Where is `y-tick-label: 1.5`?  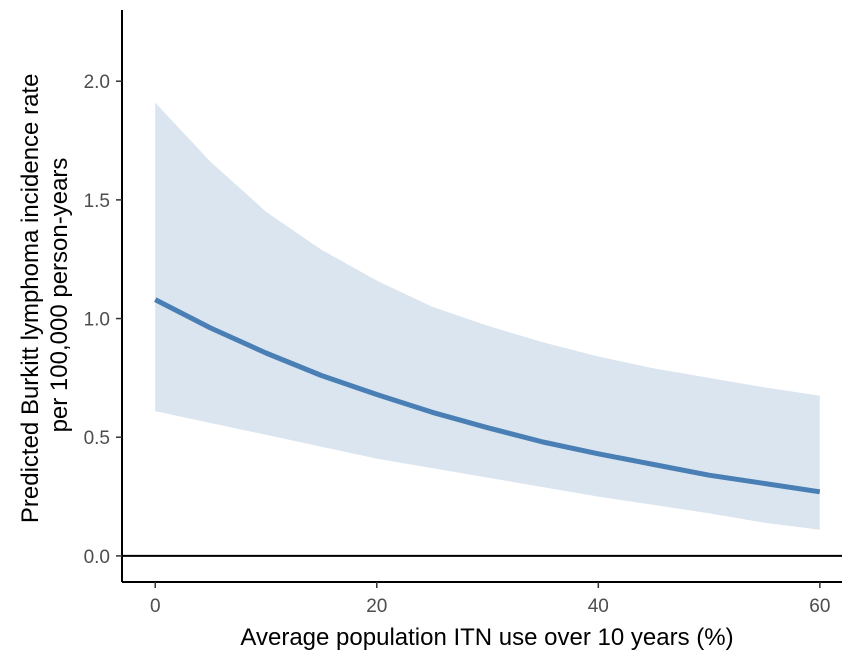 y-tick-label: 1.5 is located at coordinates (97, 201).